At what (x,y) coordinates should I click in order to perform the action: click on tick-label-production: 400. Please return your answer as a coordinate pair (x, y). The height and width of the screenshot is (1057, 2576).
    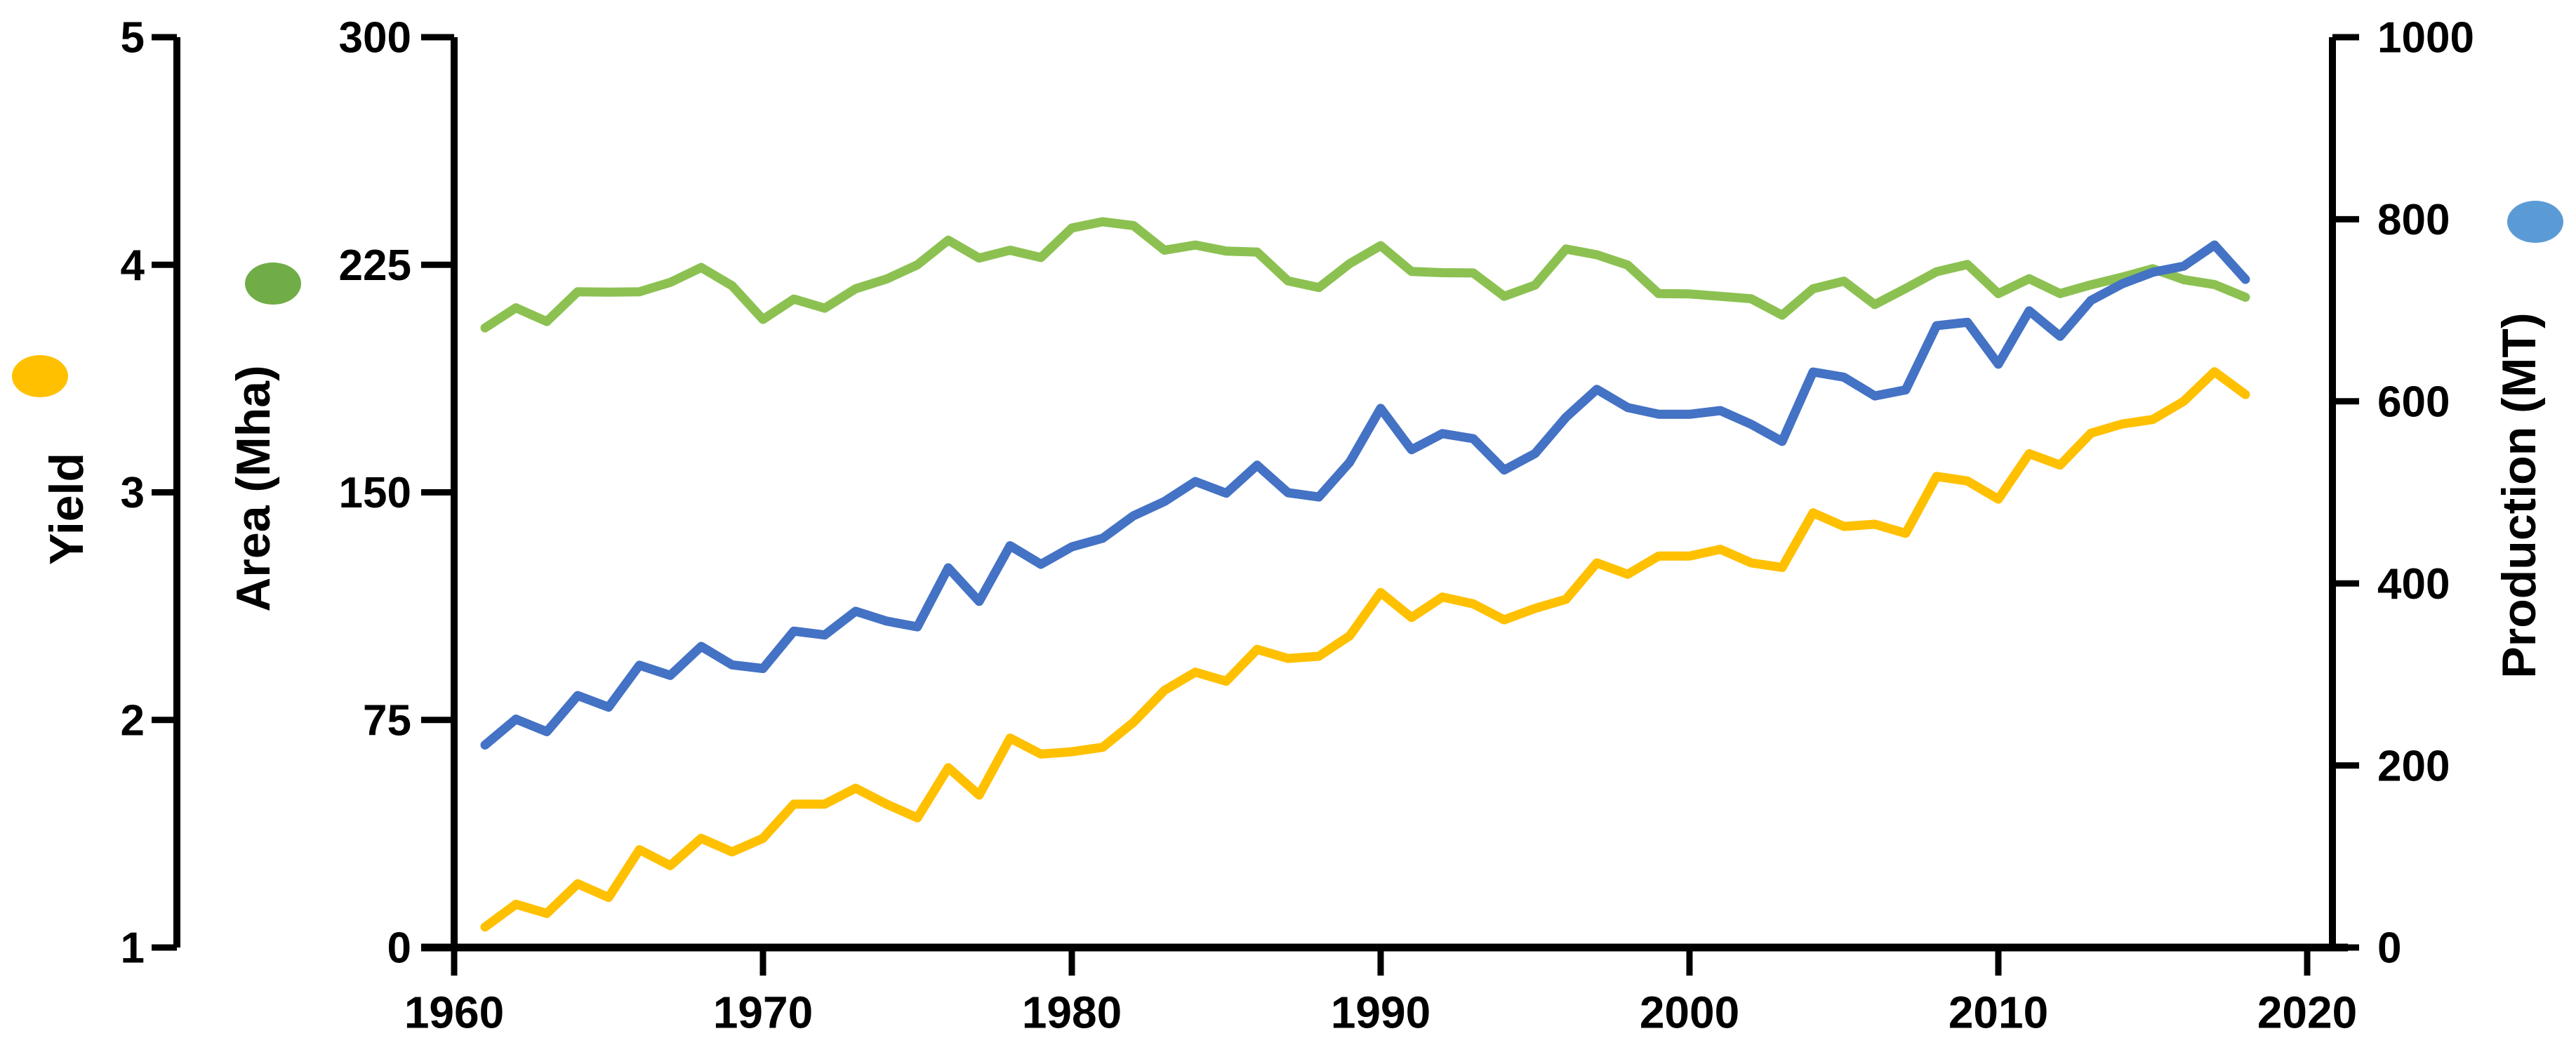
    Looking at the image, I should click on (2413, 584).